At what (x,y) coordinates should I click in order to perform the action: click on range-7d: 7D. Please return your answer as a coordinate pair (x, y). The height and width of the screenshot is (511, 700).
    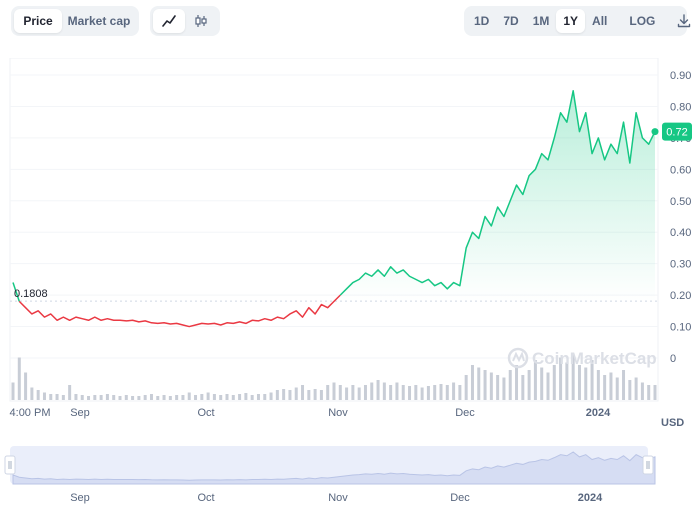
    Looking at the image, I should click on (511, 21).